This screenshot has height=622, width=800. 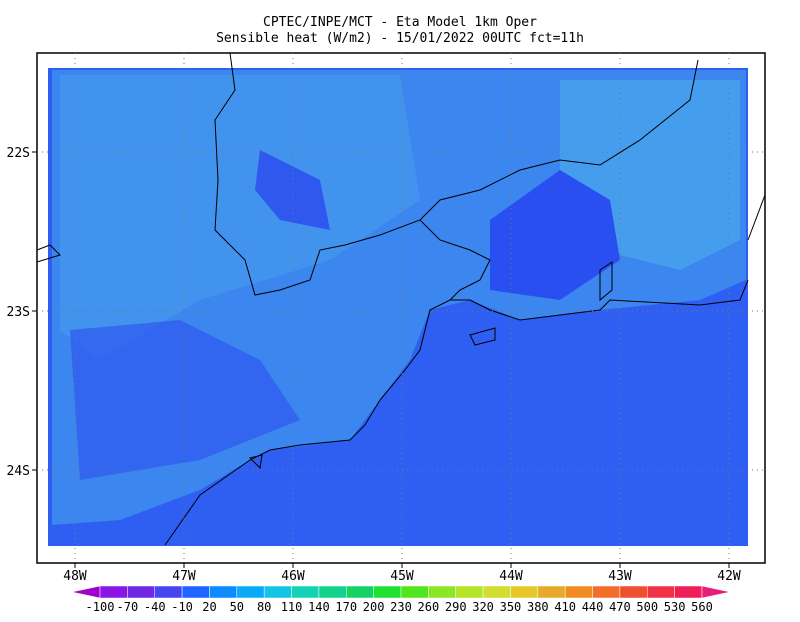 What do you see at coordinates (100, 607) in the screenshot?
I see `colorbar-label: -100` at bounding box center [100, 607].